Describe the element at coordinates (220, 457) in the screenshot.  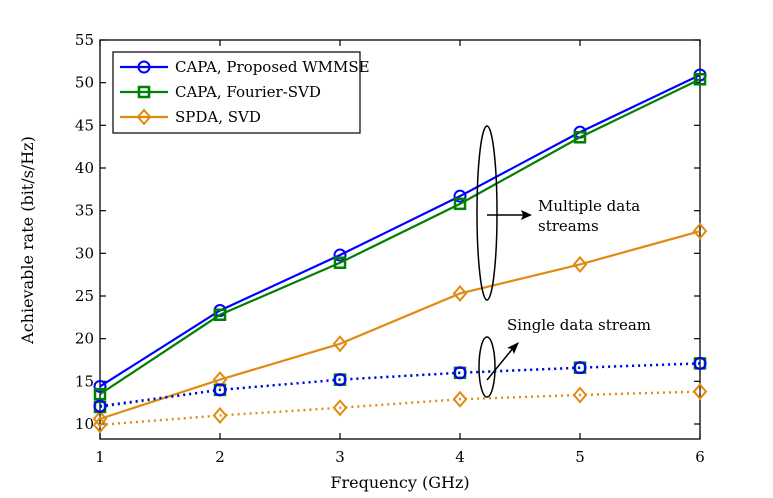
I see `x-tick-label: 2` at that location.